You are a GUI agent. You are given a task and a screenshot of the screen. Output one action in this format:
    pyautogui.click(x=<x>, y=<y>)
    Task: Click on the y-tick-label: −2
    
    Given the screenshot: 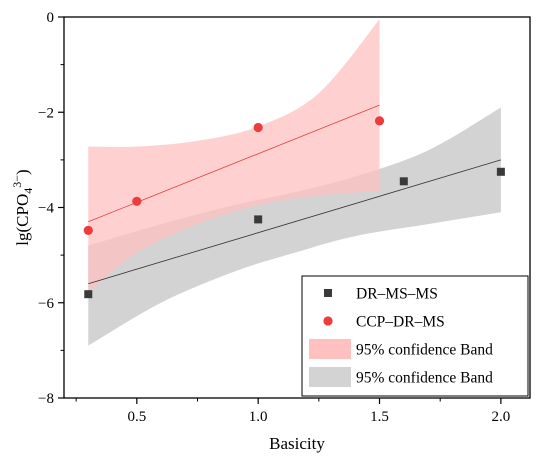 What is the action you would take?
    pyautogui.click(x=46, y=113)
    